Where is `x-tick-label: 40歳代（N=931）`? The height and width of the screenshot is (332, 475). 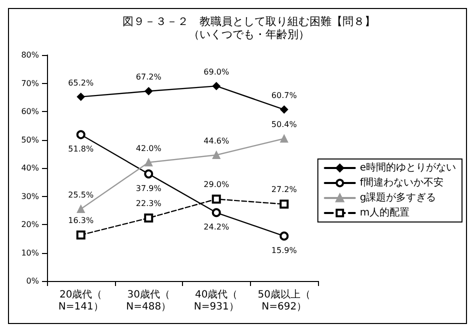
x-tick-label: 40歳代（N=931） is located at coordinates (216, 300).